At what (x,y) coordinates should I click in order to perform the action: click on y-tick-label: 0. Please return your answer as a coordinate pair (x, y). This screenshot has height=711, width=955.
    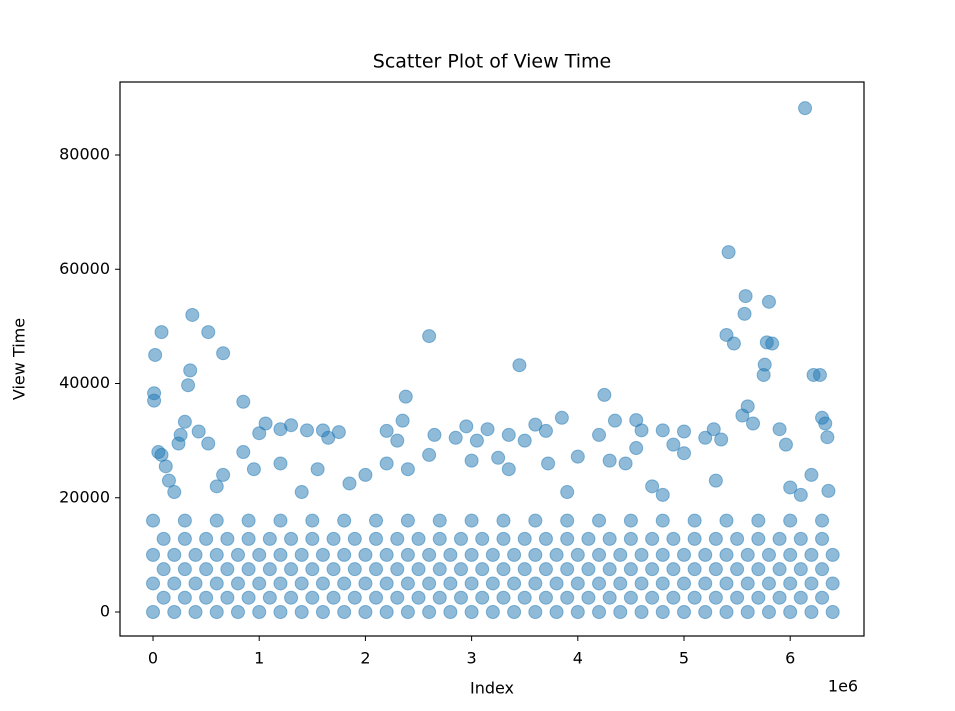
    Looking at the image, I should click on (105, 611).